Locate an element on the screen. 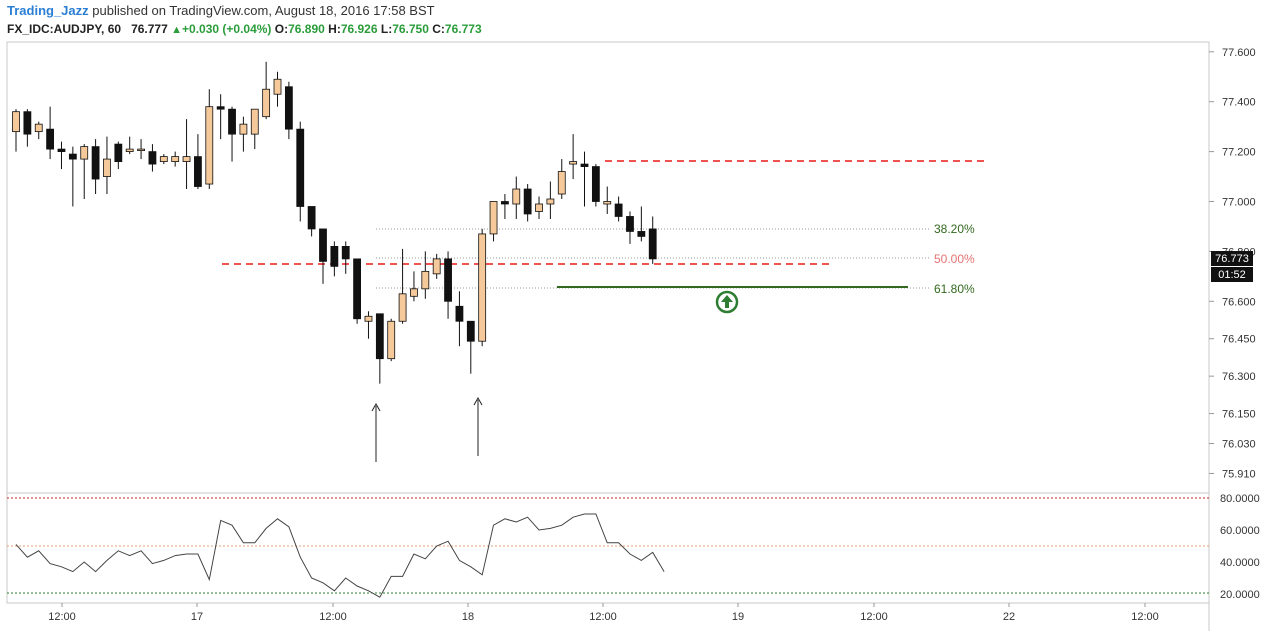  current-price-tag: 76.773 01:52 is located at coordinates (1232, 266).